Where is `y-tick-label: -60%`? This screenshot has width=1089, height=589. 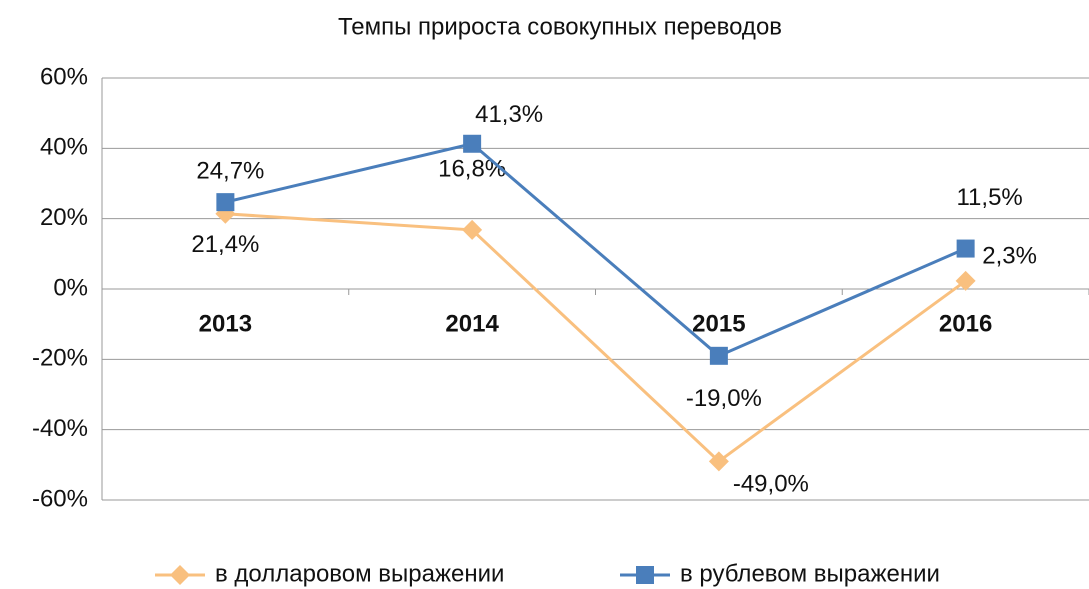 y-tick-label: -60% is located at coordinates (60, 498).